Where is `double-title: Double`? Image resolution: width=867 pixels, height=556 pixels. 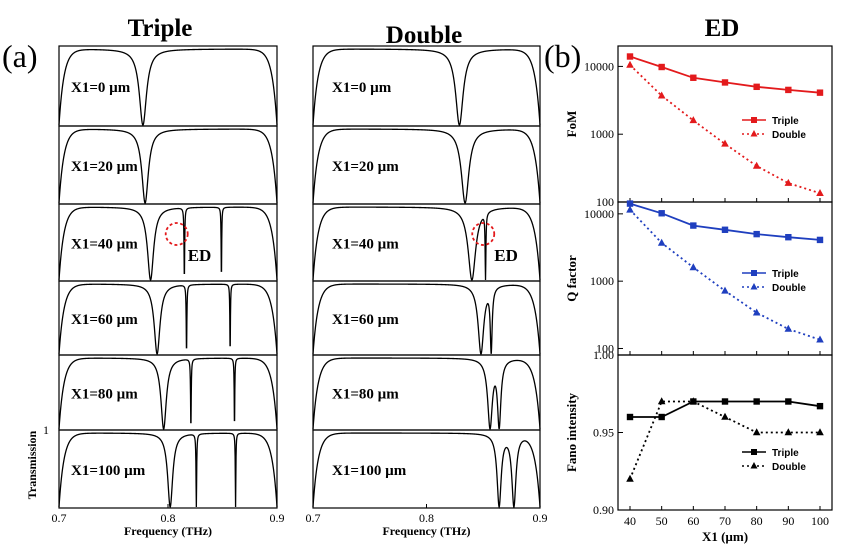
double-title: Double is located at coordinates (424, 35).